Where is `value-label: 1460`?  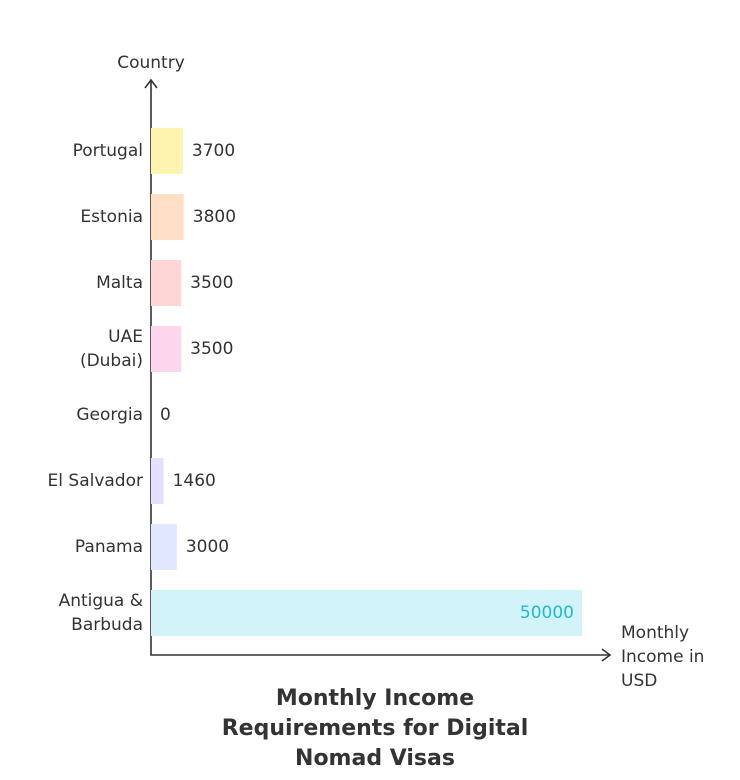 value-label: 1460 is located at coordinates (194, 481).